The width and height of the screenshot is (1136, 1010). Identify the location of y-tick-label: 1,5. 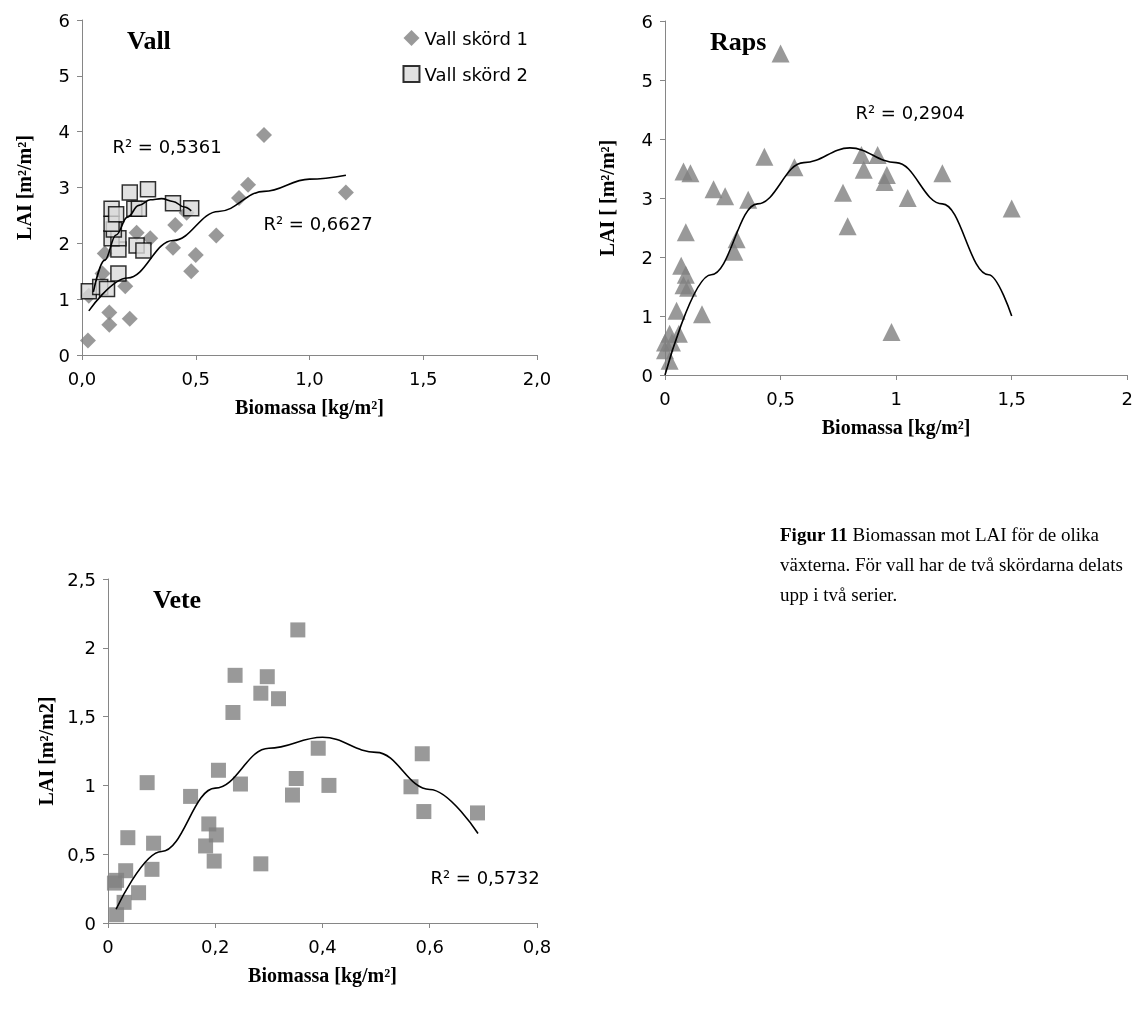
(81, 717).